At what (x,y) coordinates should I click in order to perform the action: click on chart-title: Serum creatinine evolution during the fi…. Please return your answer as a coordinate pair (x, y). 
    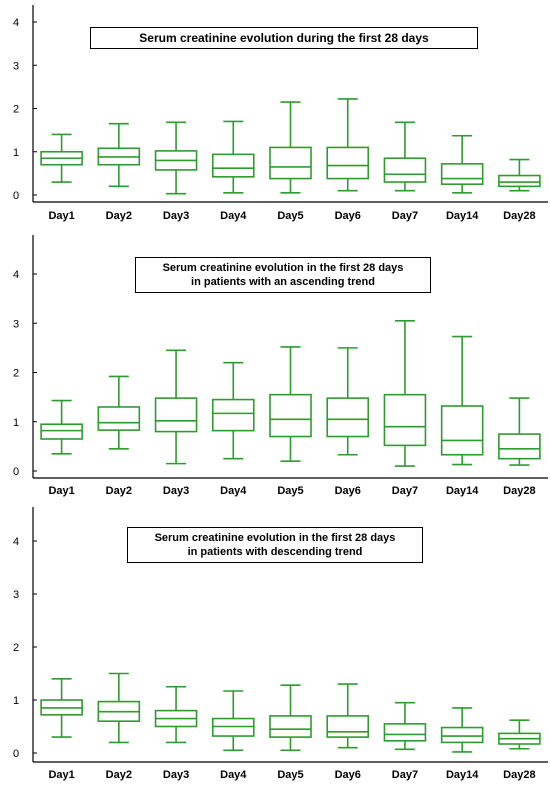
    Looking at the image, I should click on (284, 38).